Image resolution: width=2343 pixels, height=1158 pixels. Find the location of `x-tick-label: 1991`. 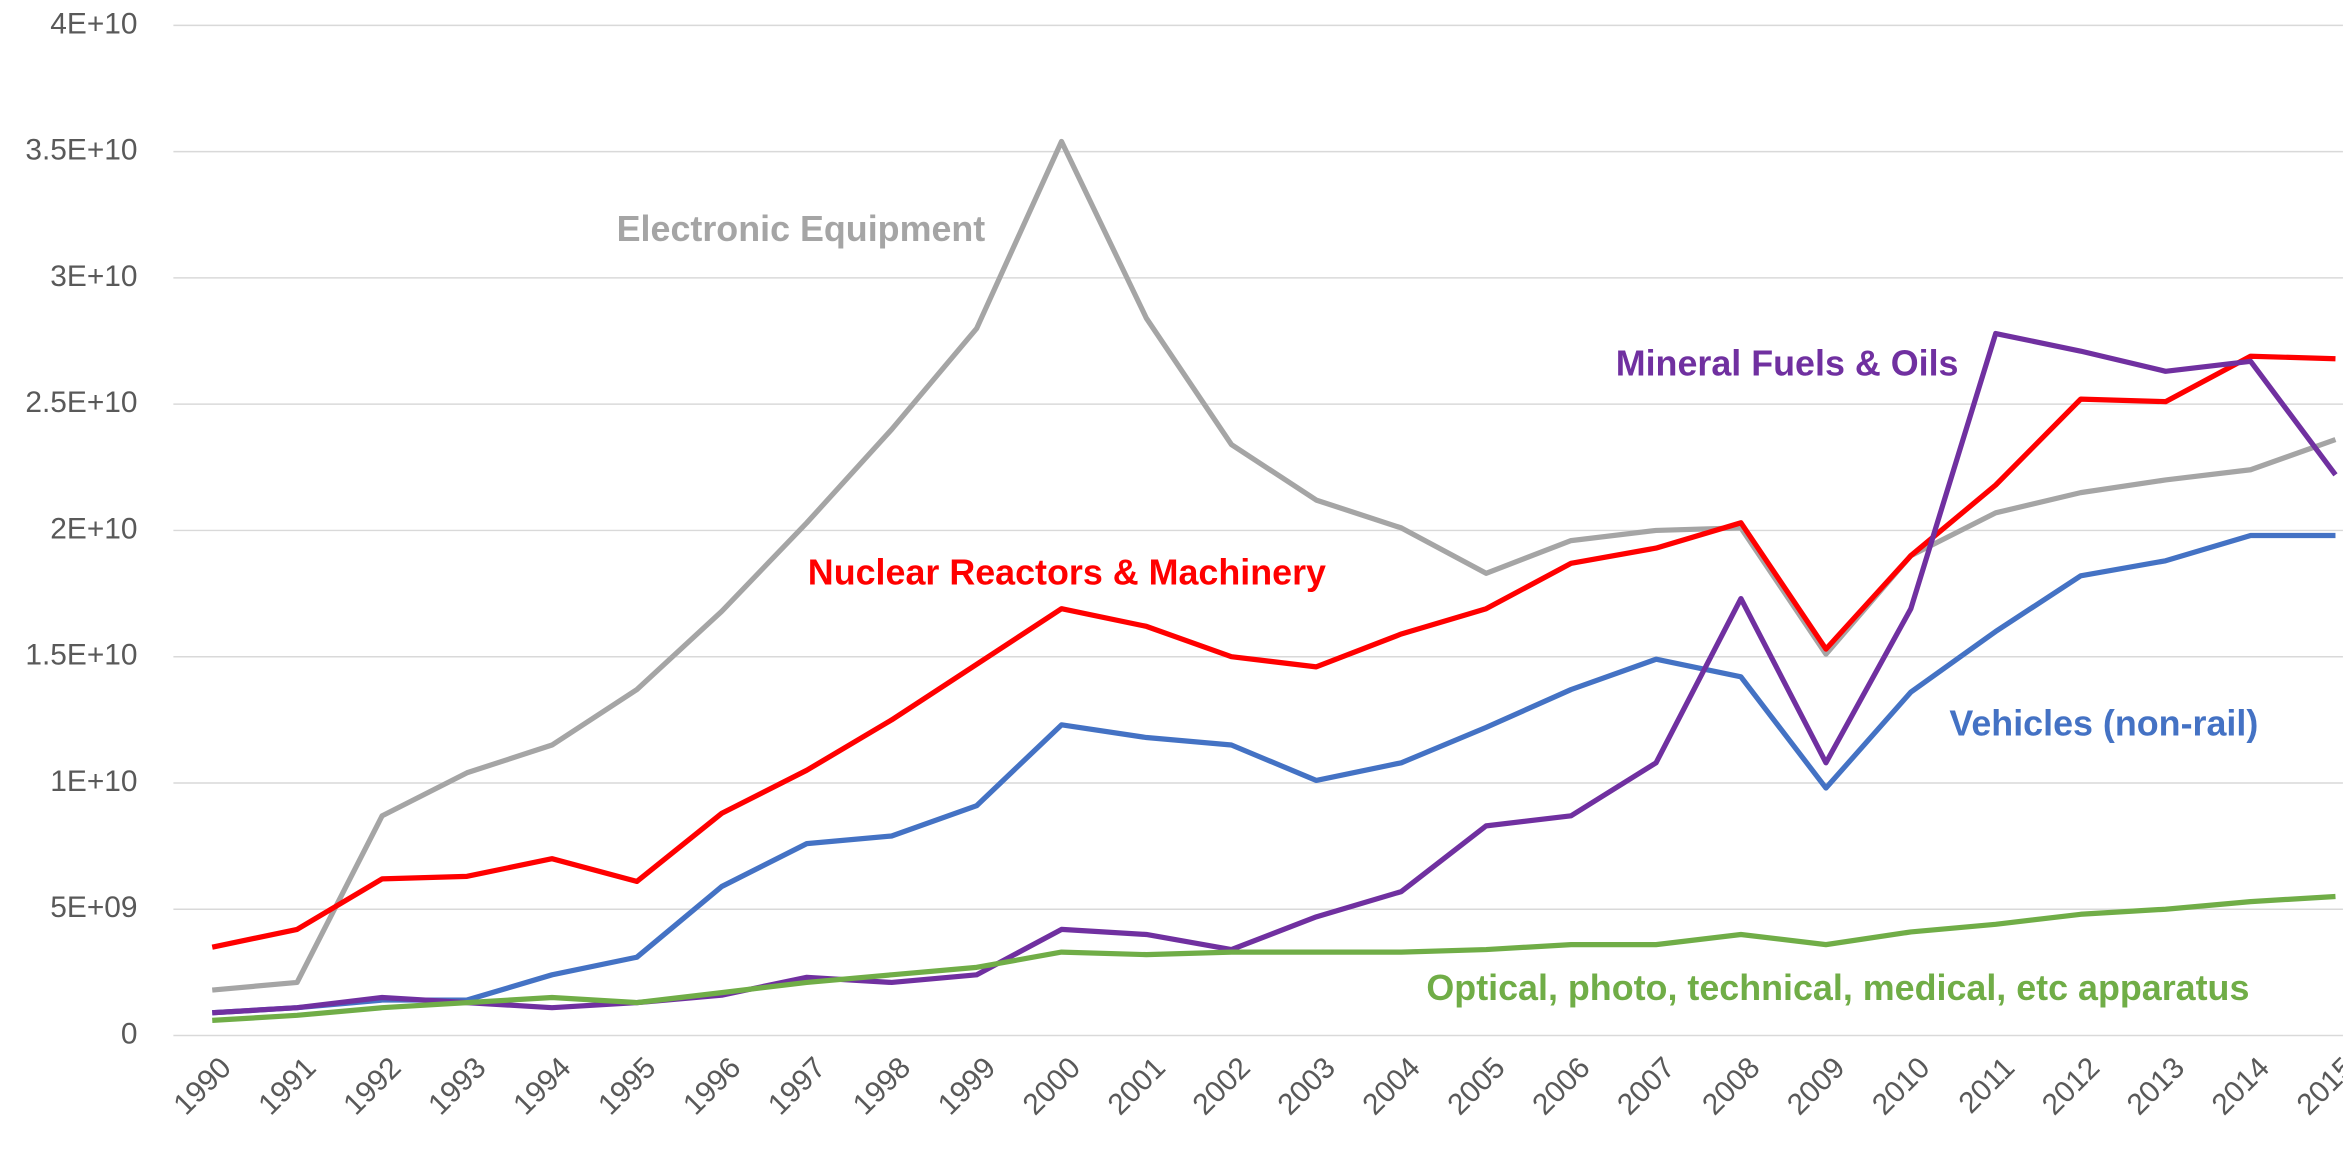

x-tick-label: 1991 is located at coordinates (287, 1086).